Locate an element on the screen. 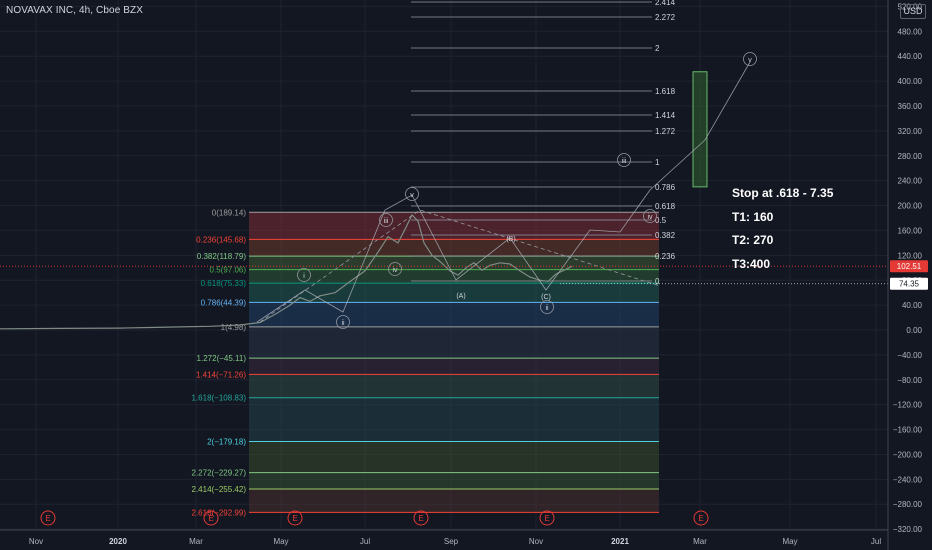  projection-box is located at coordinates (700, 129).